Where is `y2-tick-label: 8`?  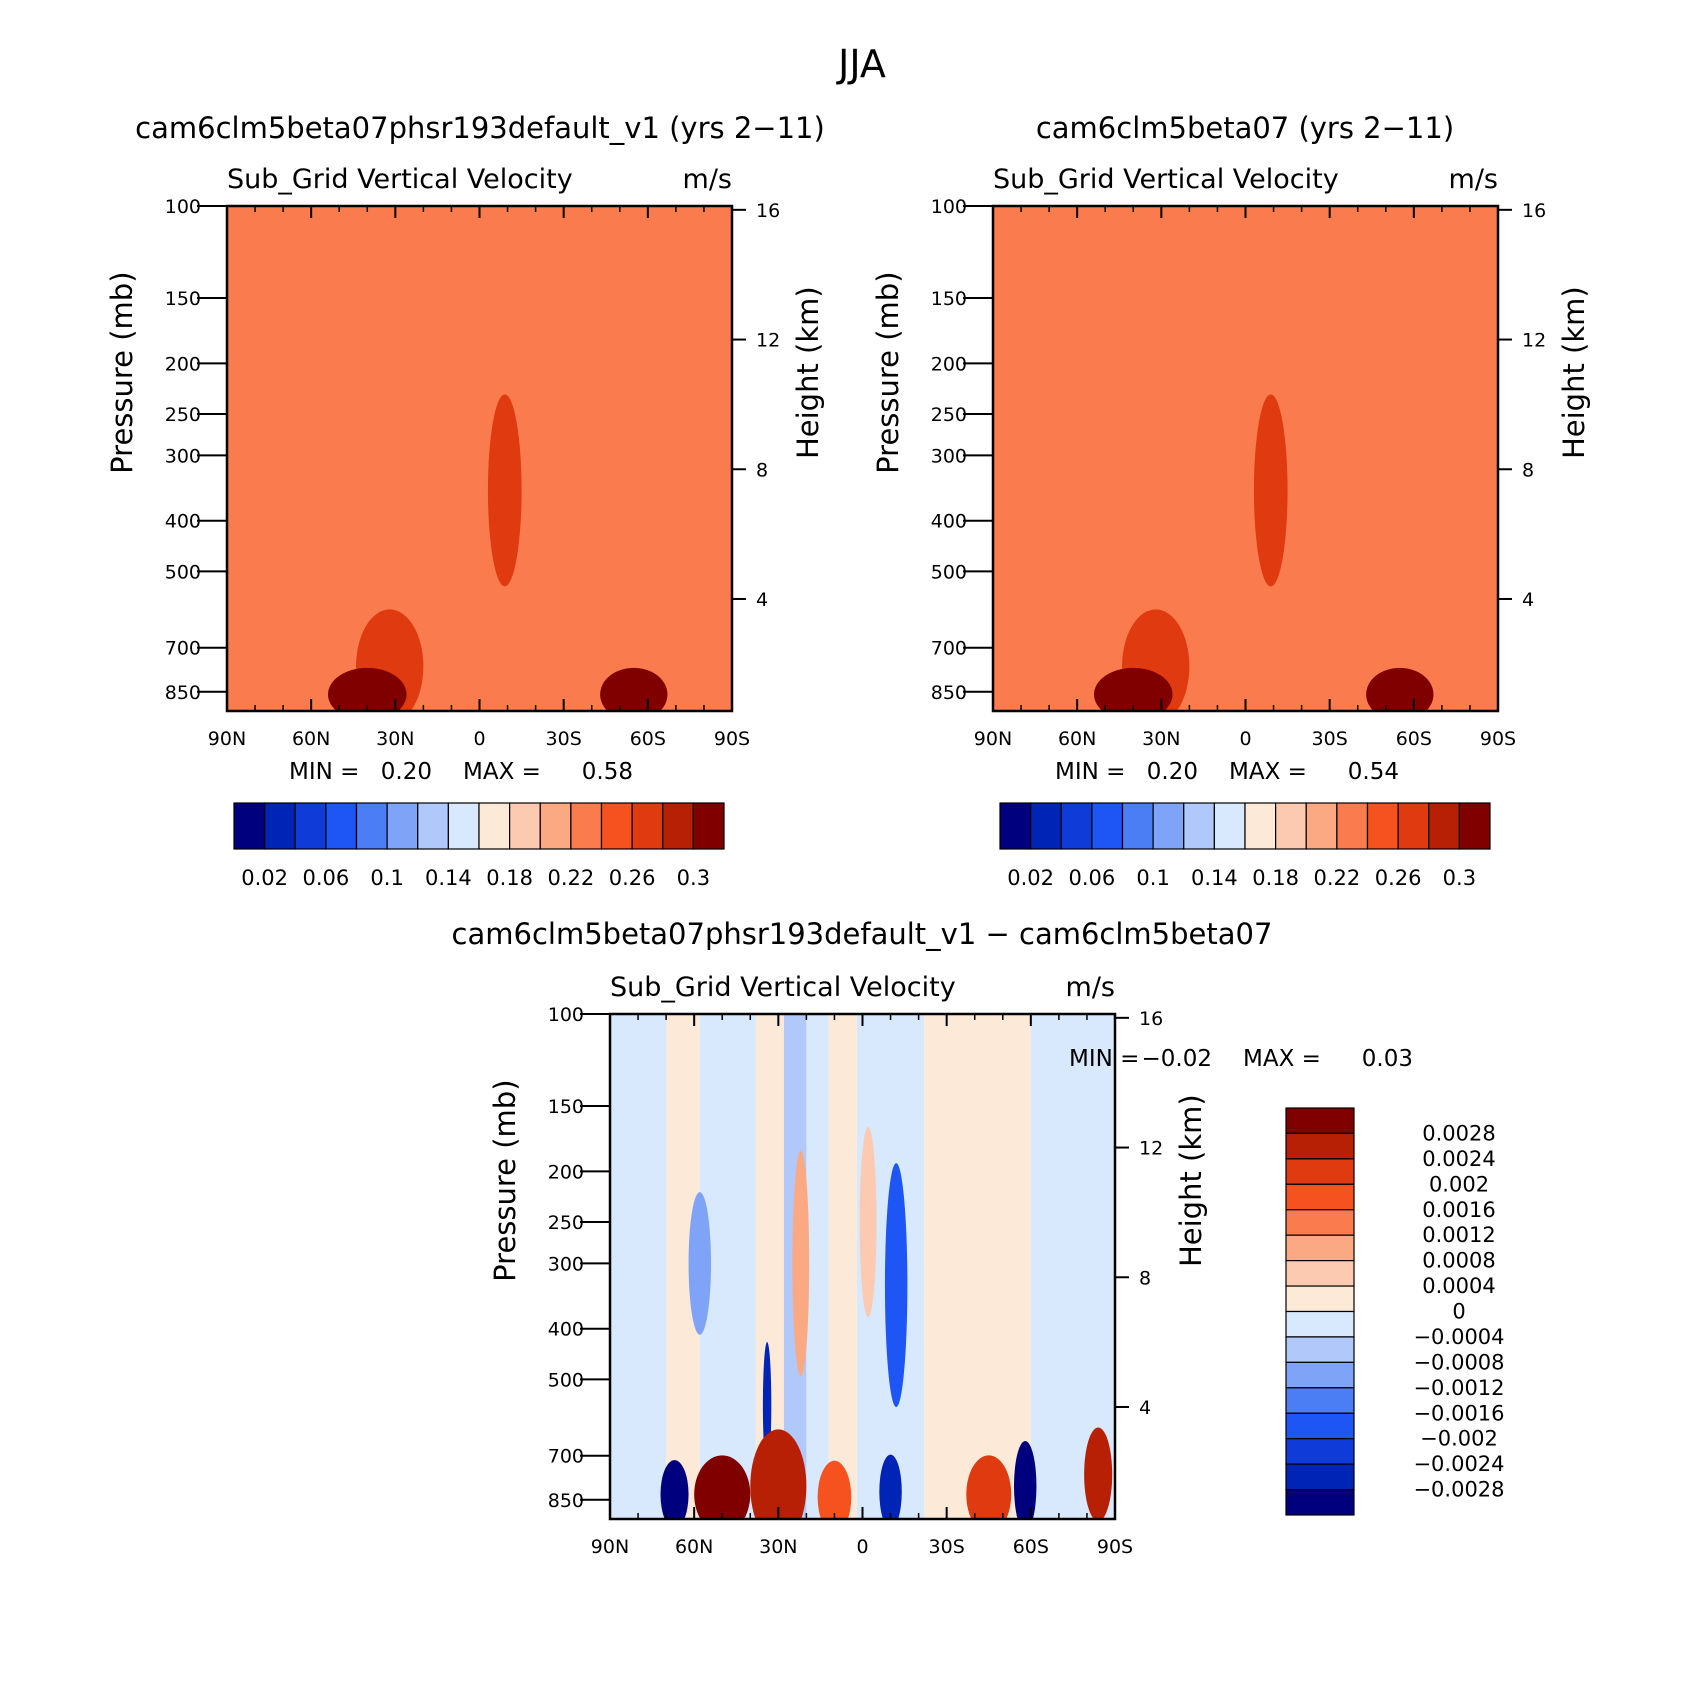 y2-tick-label: 8 is located at coordinates (762, 470).